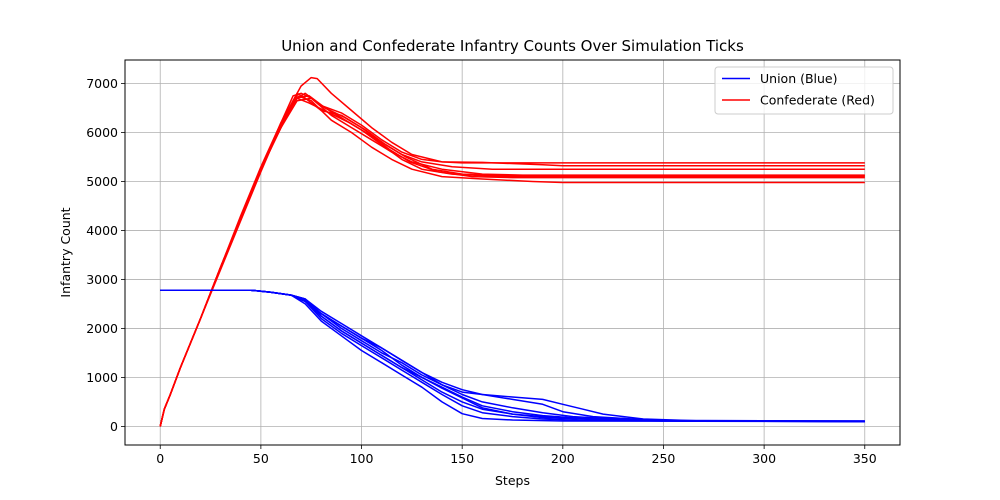 This screenshot has width=1000, height=500. Describe the element at coordinates (563, 458) in the screenshot. I see `x-tick-label: 200` at that location.